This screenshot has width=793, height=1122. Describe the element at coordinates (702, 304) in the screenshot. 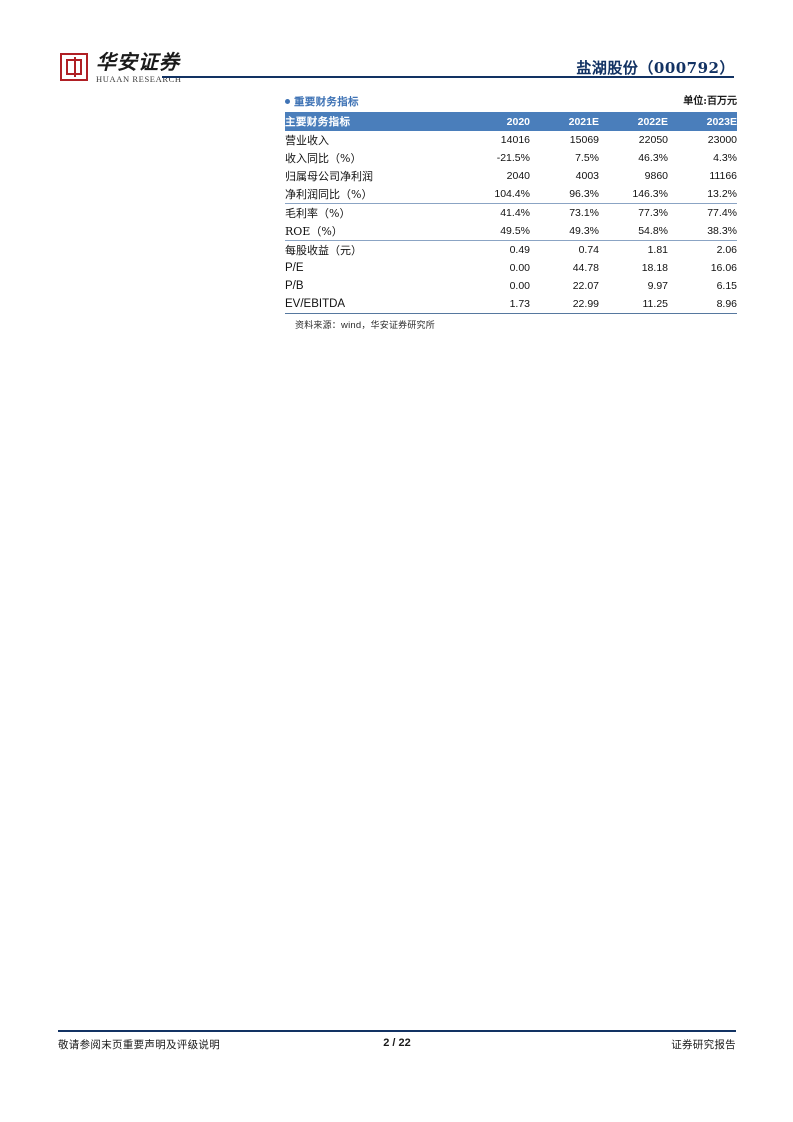

I see `row-value: 8.96` at that location.